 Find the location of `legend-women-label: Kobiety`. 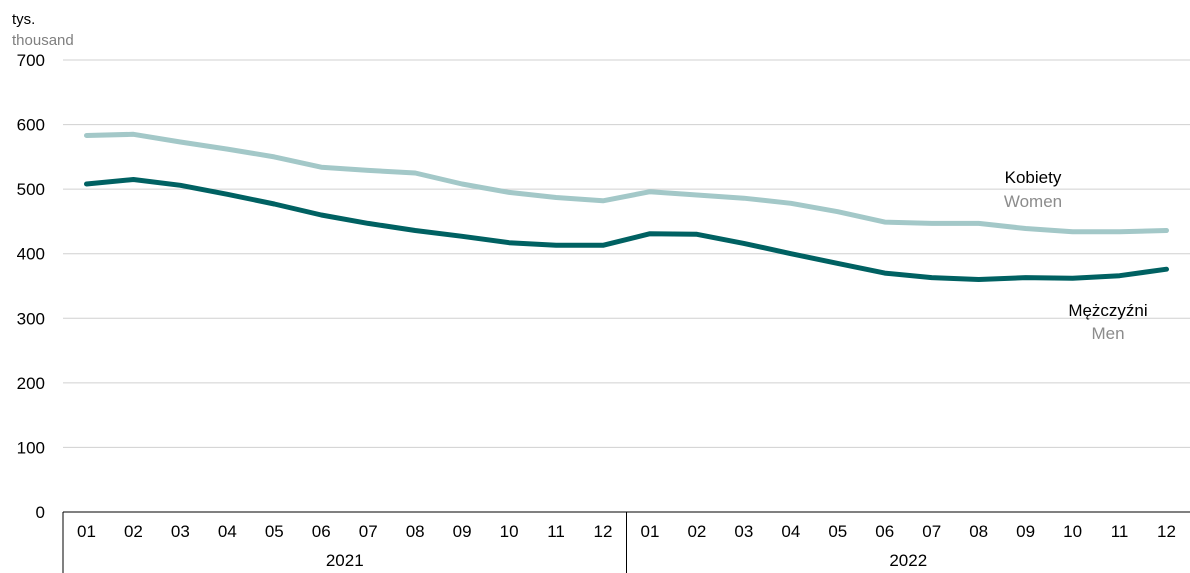

legend-women-label: Kobiety is located at coordinates (1033, 177).